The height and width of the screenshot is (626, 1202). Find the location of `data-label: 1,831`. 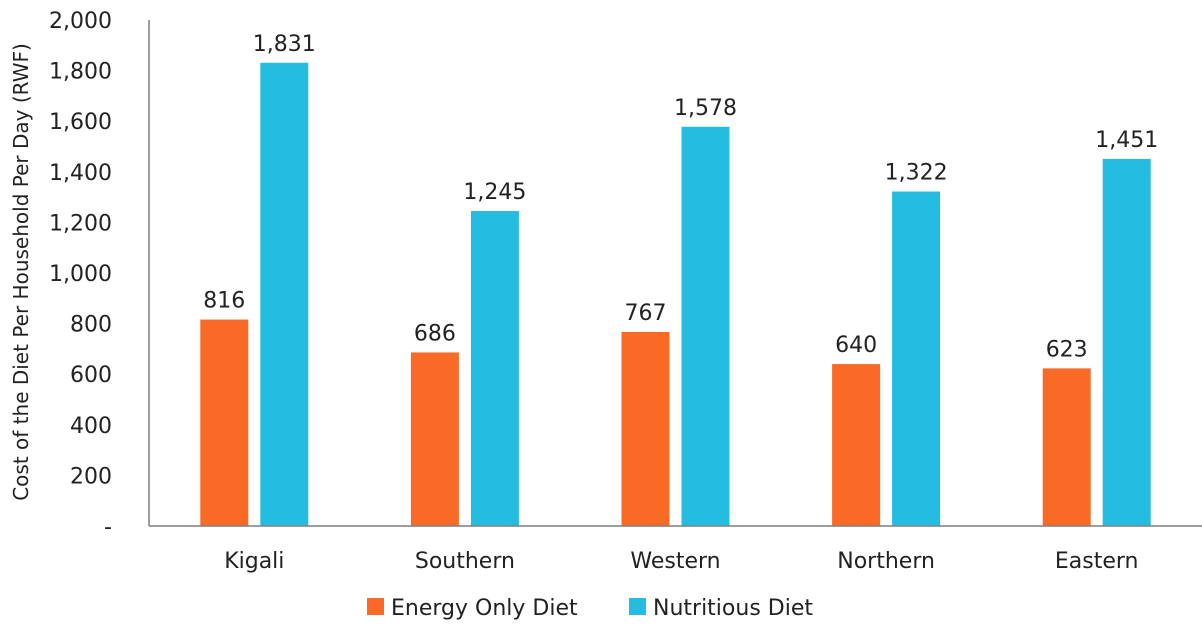

data-label: 1,831 is located at coordinates (284, 44).